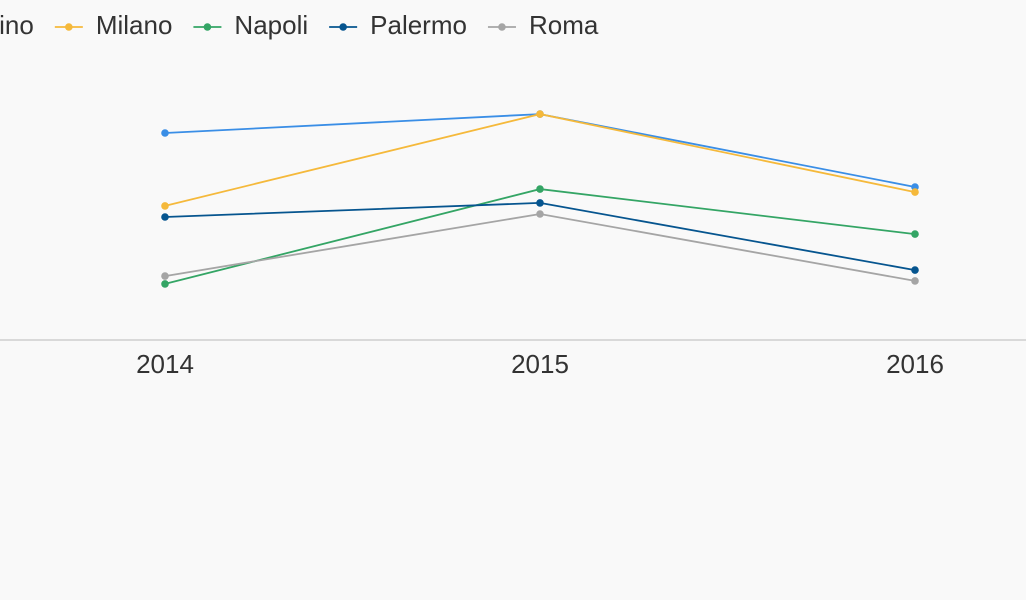 The height and width of the screenshot is (600, 1026). What do you see at coordinates (540, 364) in the screenshot?
I see `x-tick-label: 2015` at bounding box center [540, 364].